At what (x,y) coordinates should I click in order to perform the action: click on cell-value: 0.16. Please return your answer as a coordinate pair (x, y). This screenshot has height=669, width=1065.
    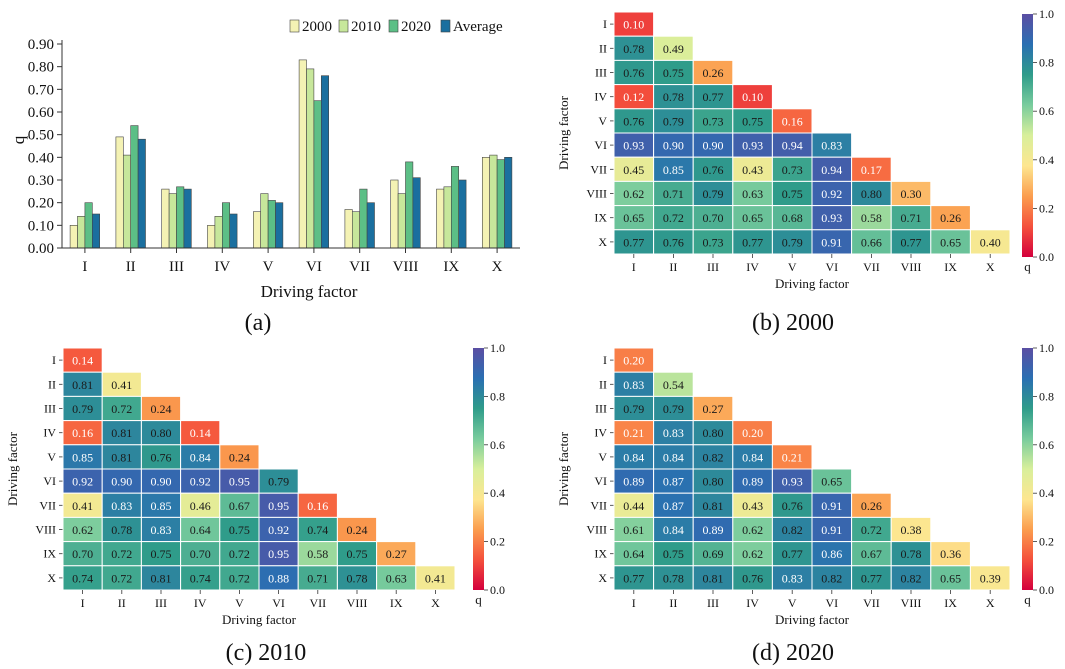
    Looking at the image, I should click on (317, 506).